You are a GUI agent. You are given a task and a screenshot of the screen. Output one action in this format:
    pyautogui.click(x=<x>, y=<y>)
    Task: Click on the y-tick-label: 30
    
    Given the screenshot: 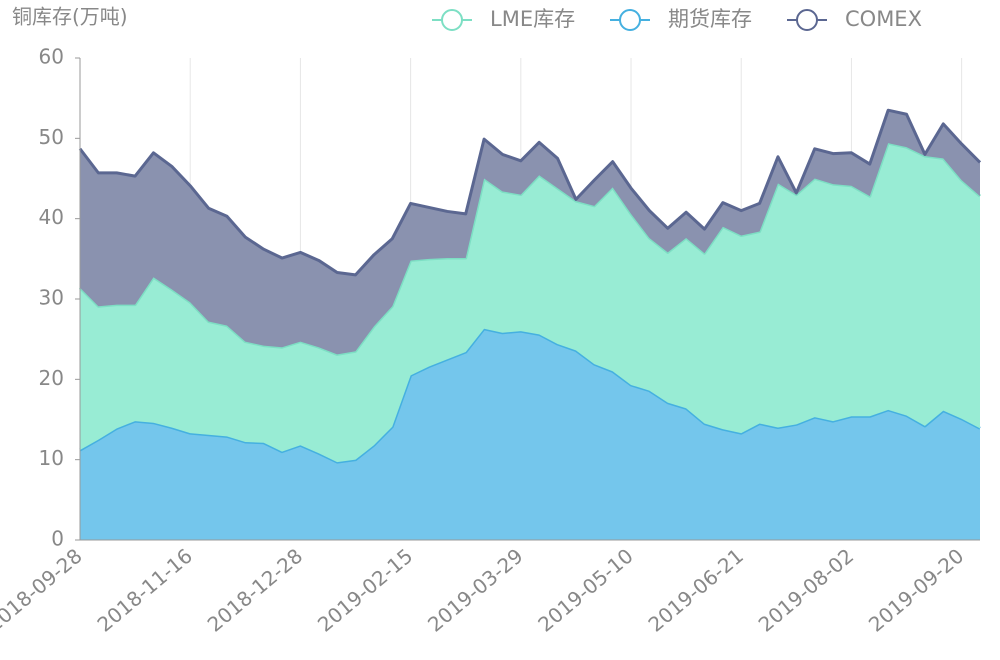 What is the action you would take?
    pyautogui.click(x=51, y=298)
    